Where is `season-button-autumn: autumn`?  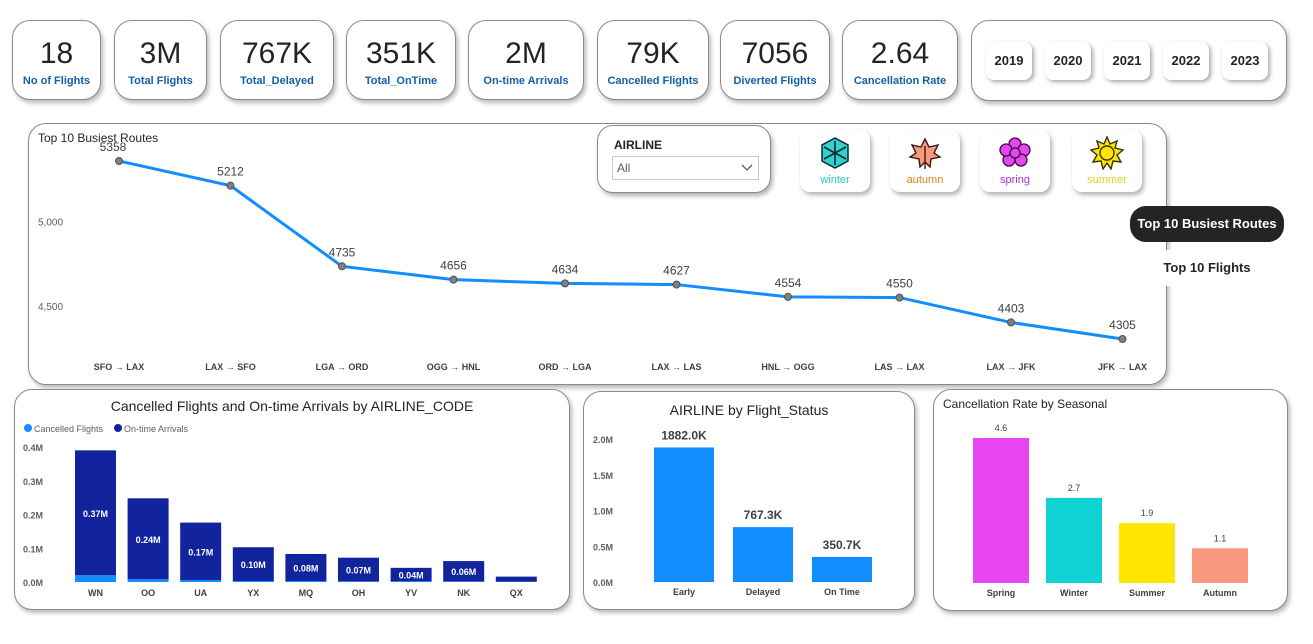
season-button-autumn: autumn is located at coordinates (925, 161).